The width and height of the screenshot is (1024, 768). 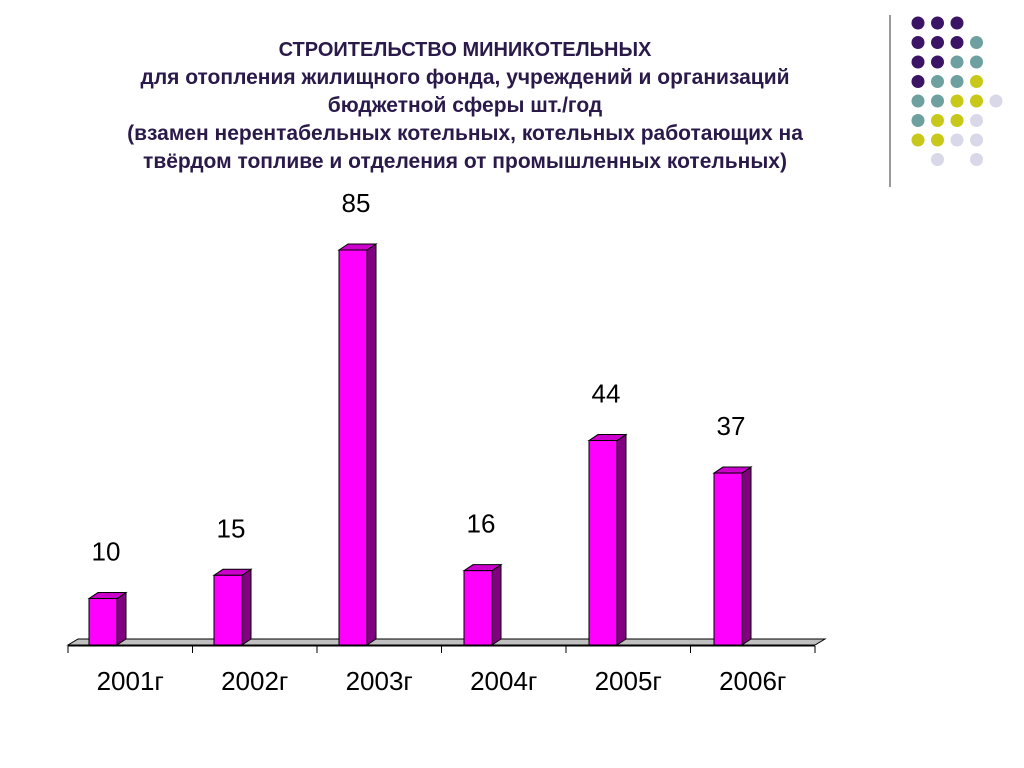 I want to click on x-tick-label: 2002г, so click(x=254, y=681).